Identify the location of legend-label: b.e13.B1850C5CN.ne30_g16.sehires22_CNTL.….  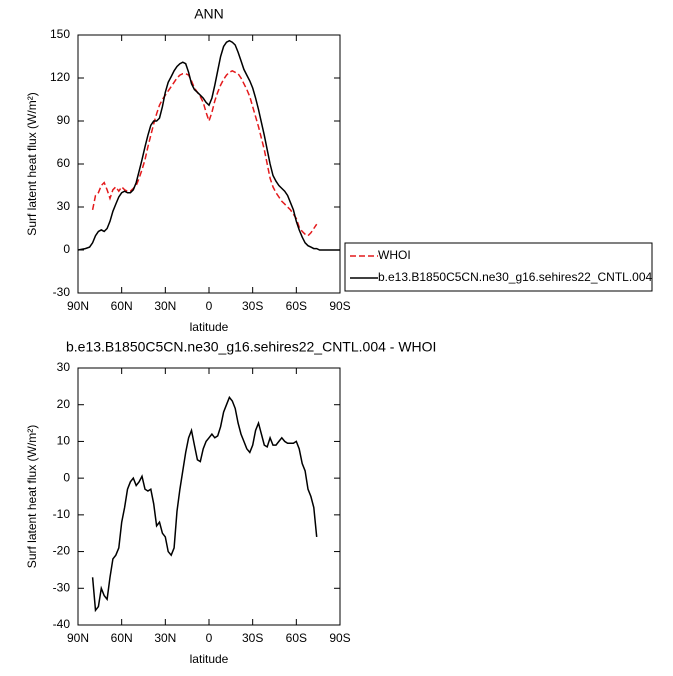
(515, 277).